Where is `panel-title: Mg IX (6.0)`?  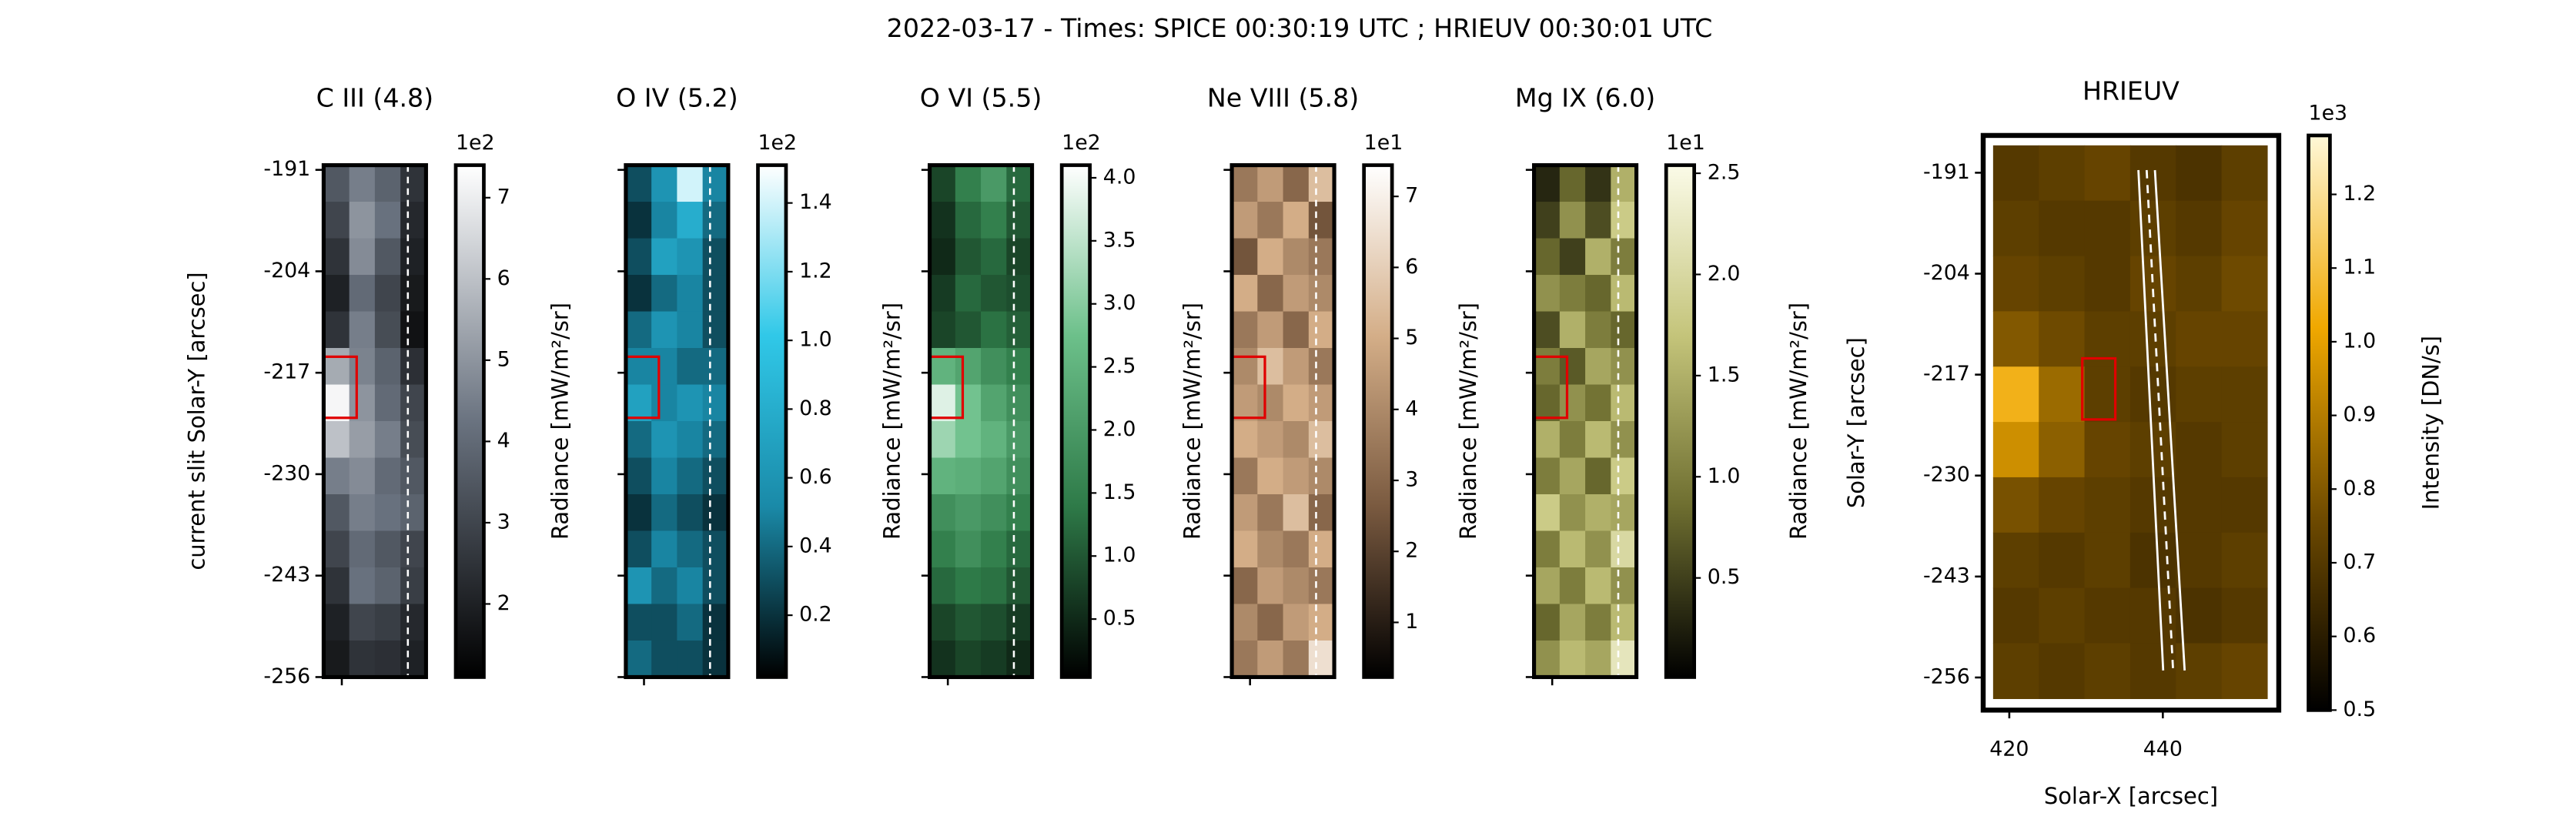 panel-title: Mg IX (6.0) is located at coordinates (1585, 97).